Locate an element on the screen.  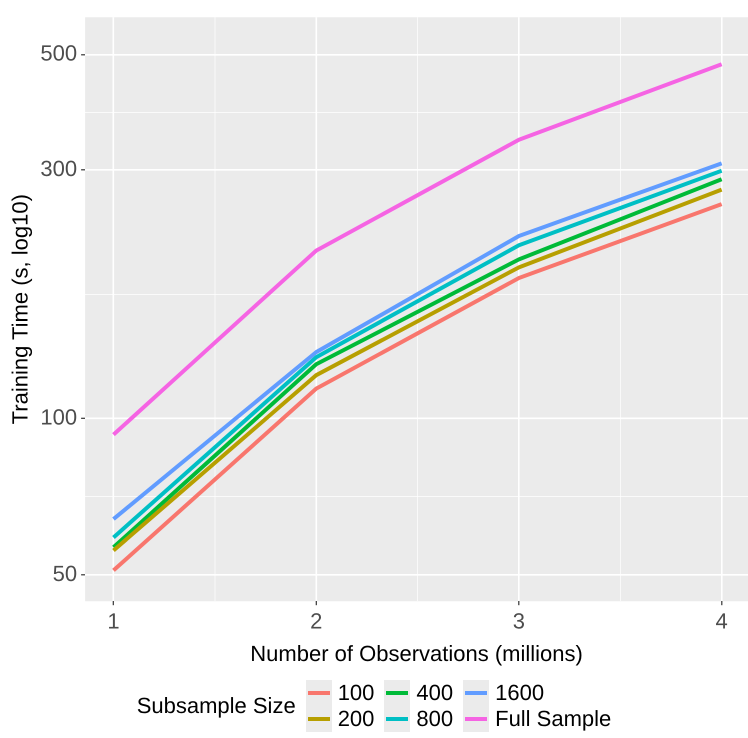
y-tick-label: 500 is located at coordinates (59, 53).